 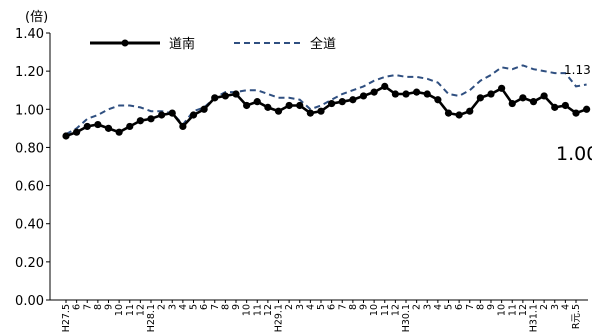 I want to click on x-tick-label: H28.1, so click(x=151, y=318).